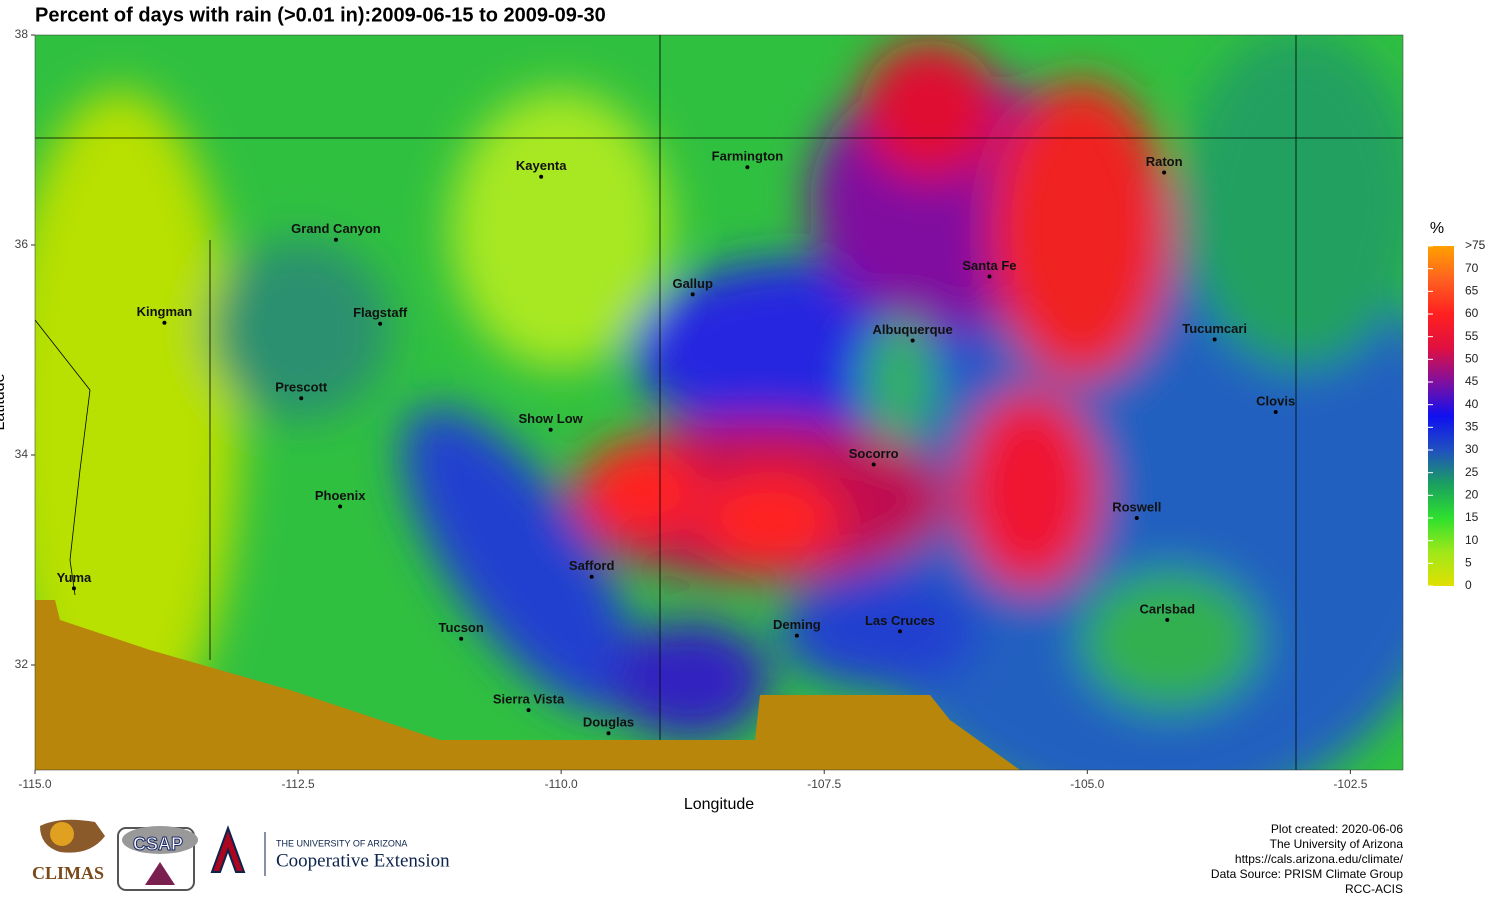 This screenshot has width=1491, height=900. What do you see at coordinates (824, 784) in the screenshot?
I see `x-tick-label: -107.5` at bounding box center [824, 784].